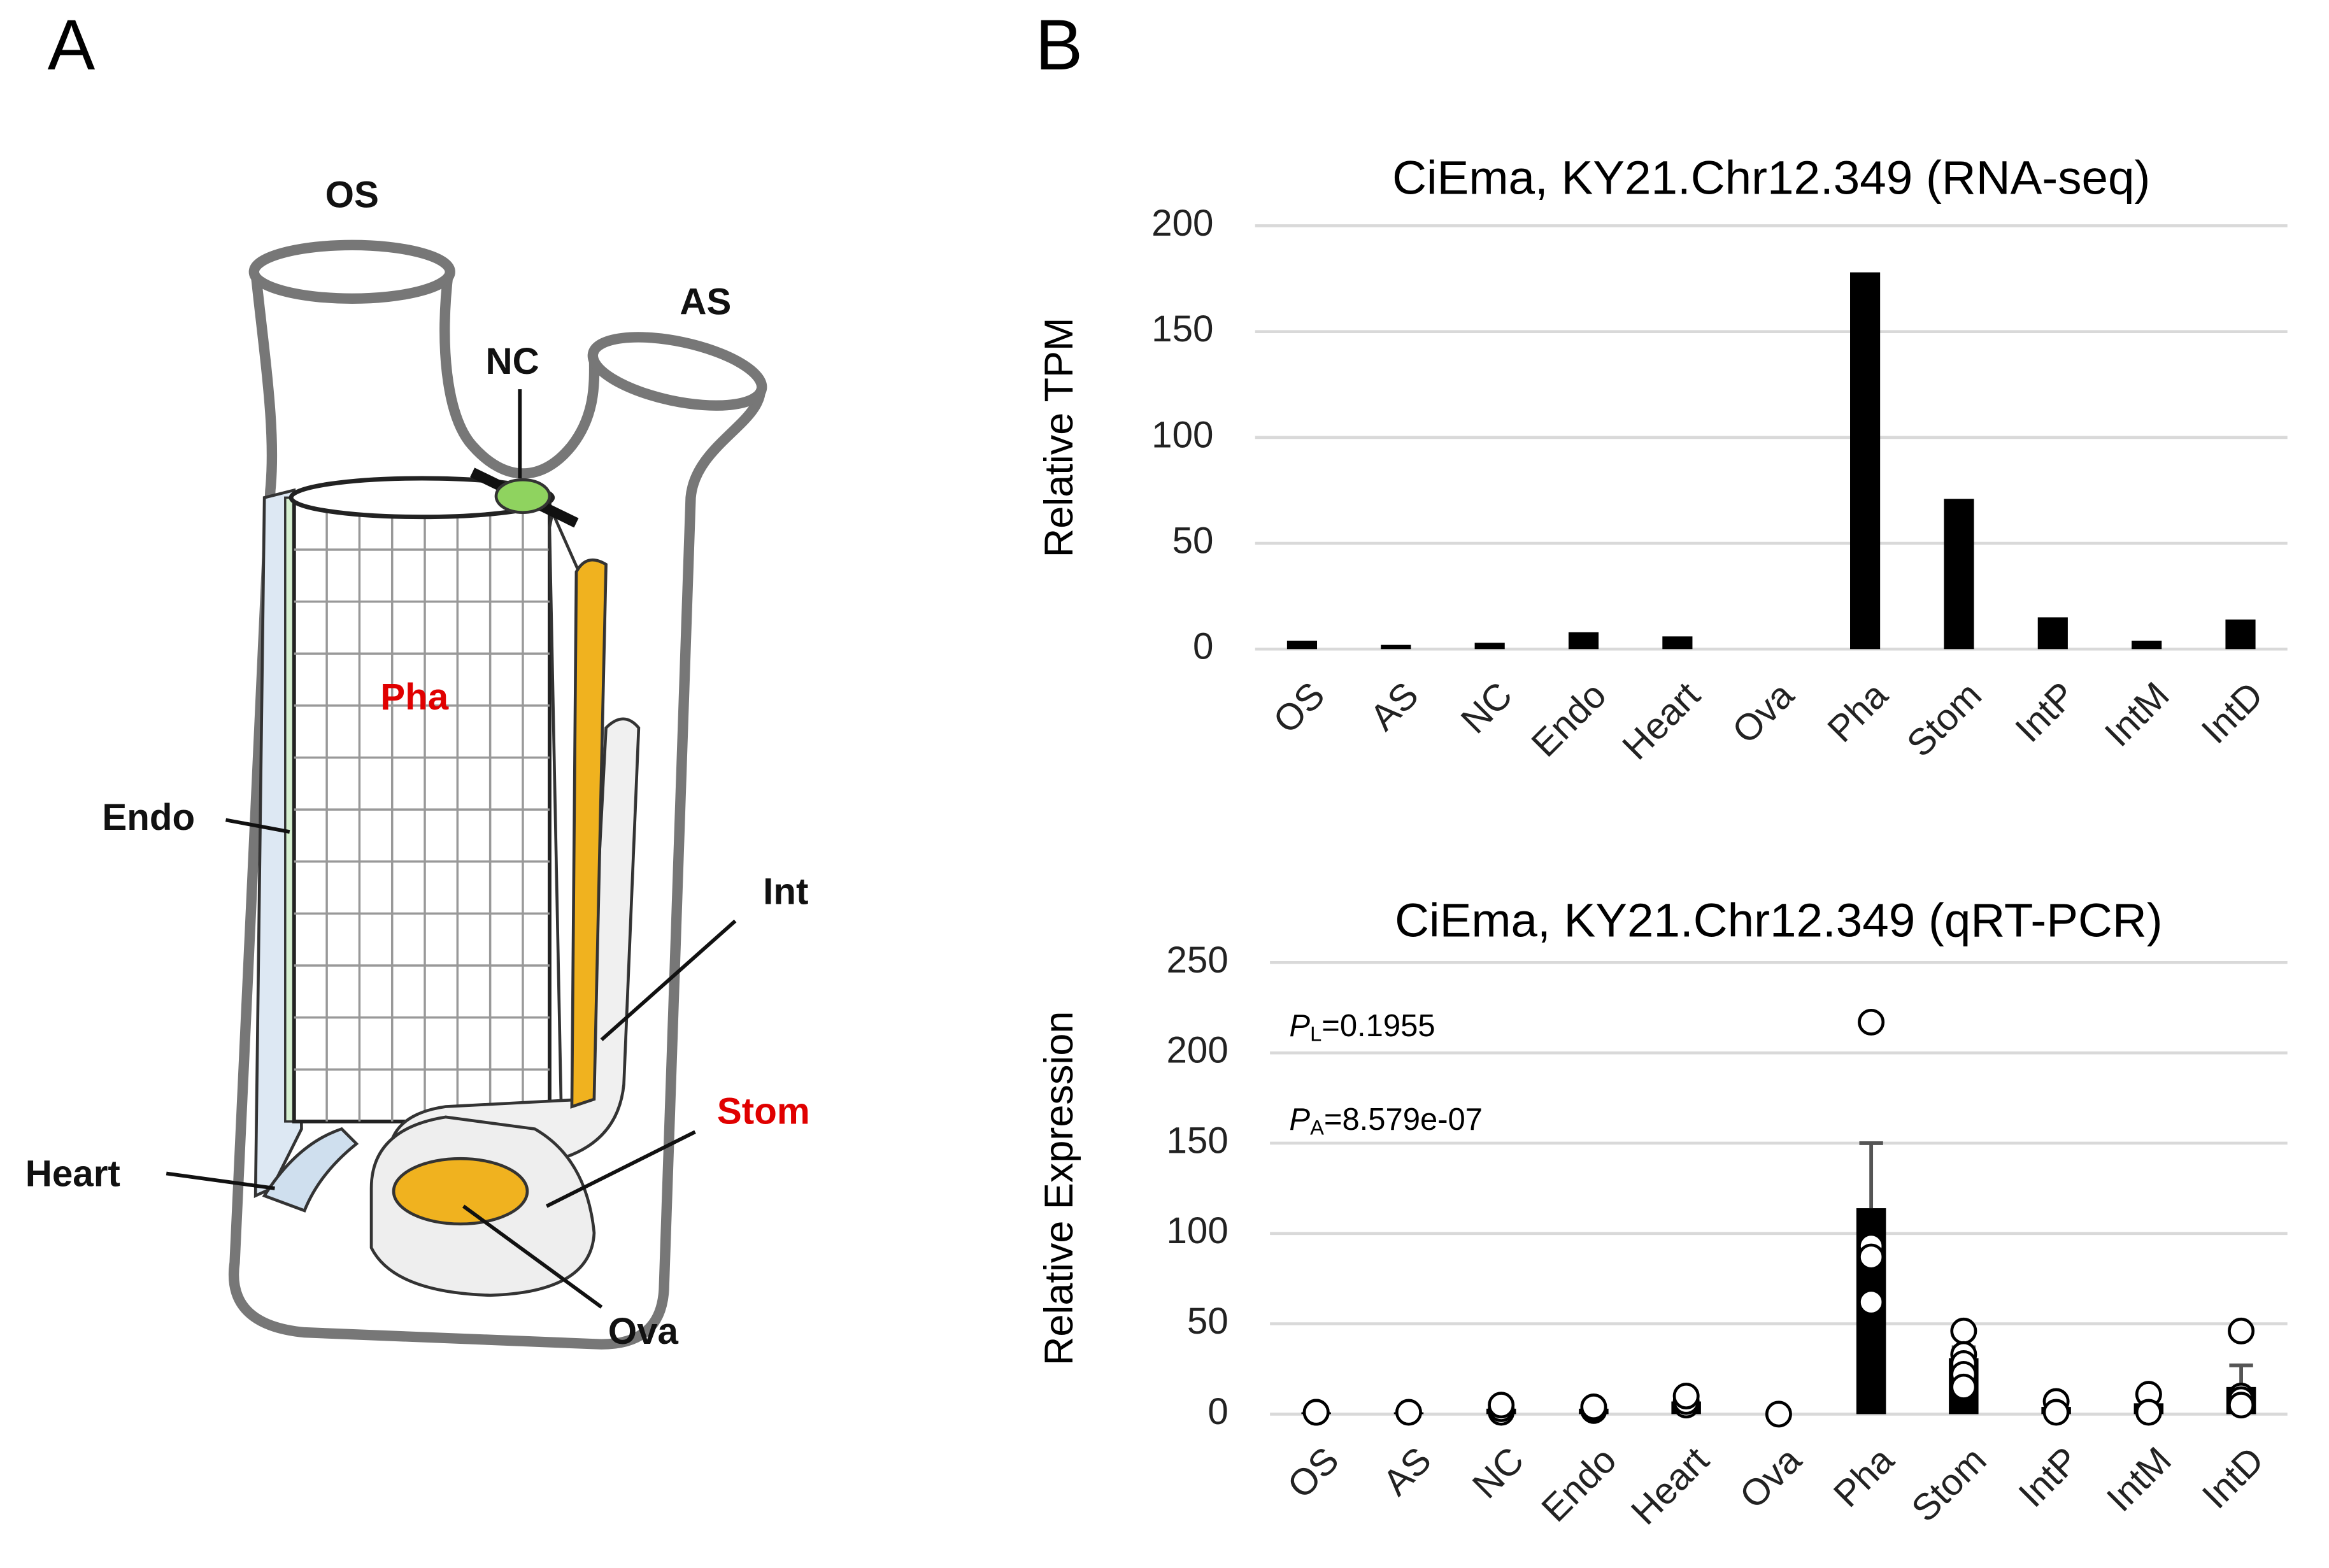  I want to click on diagram-label: OS, so click(352, 195).